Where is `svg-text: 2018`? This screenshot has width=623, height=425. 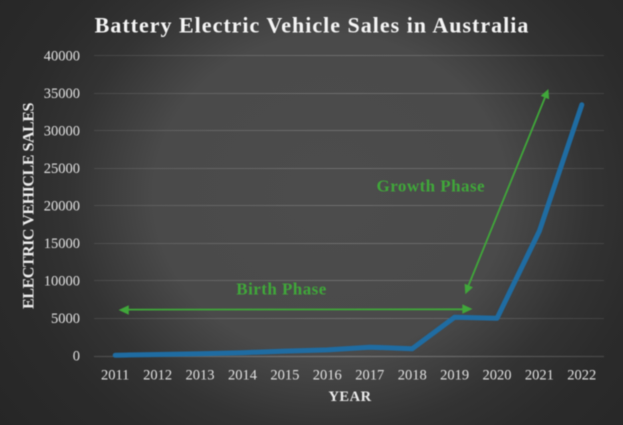
svg-text: 2018 is located at coordinates (412, 376).